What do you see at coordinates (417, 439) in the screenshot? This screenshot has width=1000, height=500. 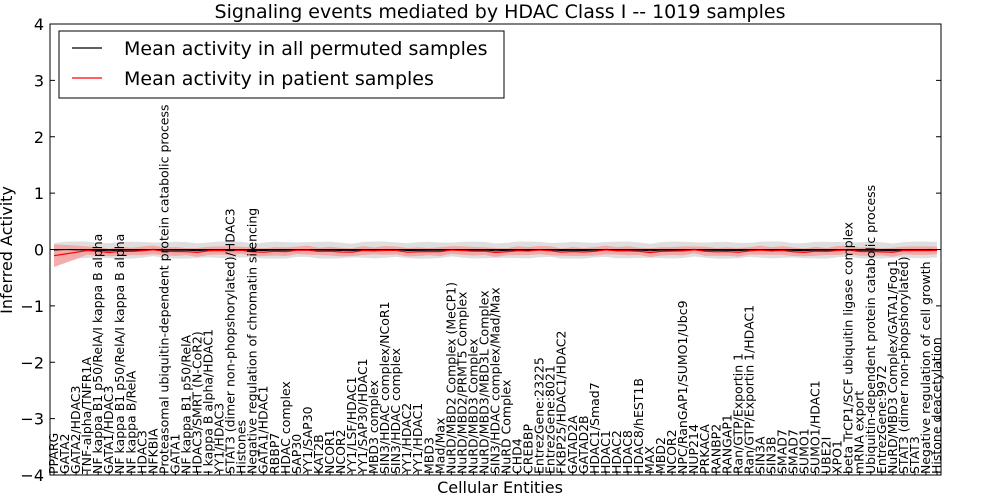 I see `entity-label: YY1/HDAC1` at bounding box center [417, 439].